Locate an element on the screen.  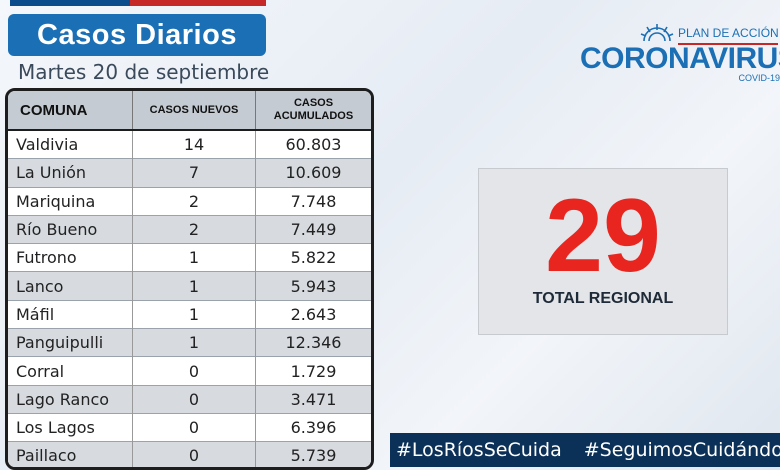
table-row: Valdivia 14 60.803 is located at coordinates (189, 144).